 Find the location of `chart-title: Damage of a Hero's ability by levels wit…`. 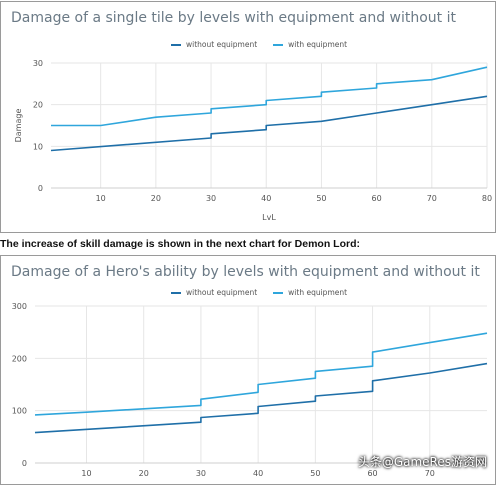

chart-title: Damage of a Hero's ability by levels wit… is located at coordinates (245, 272).